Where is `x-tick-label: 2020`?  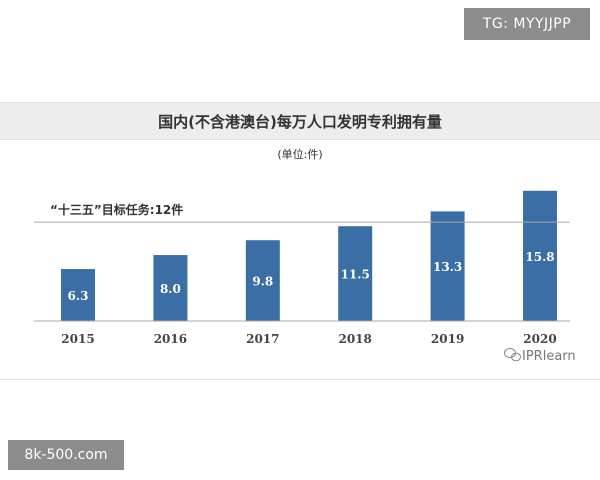
x-tick-label: 2020 is located at coordinates (539, 339).